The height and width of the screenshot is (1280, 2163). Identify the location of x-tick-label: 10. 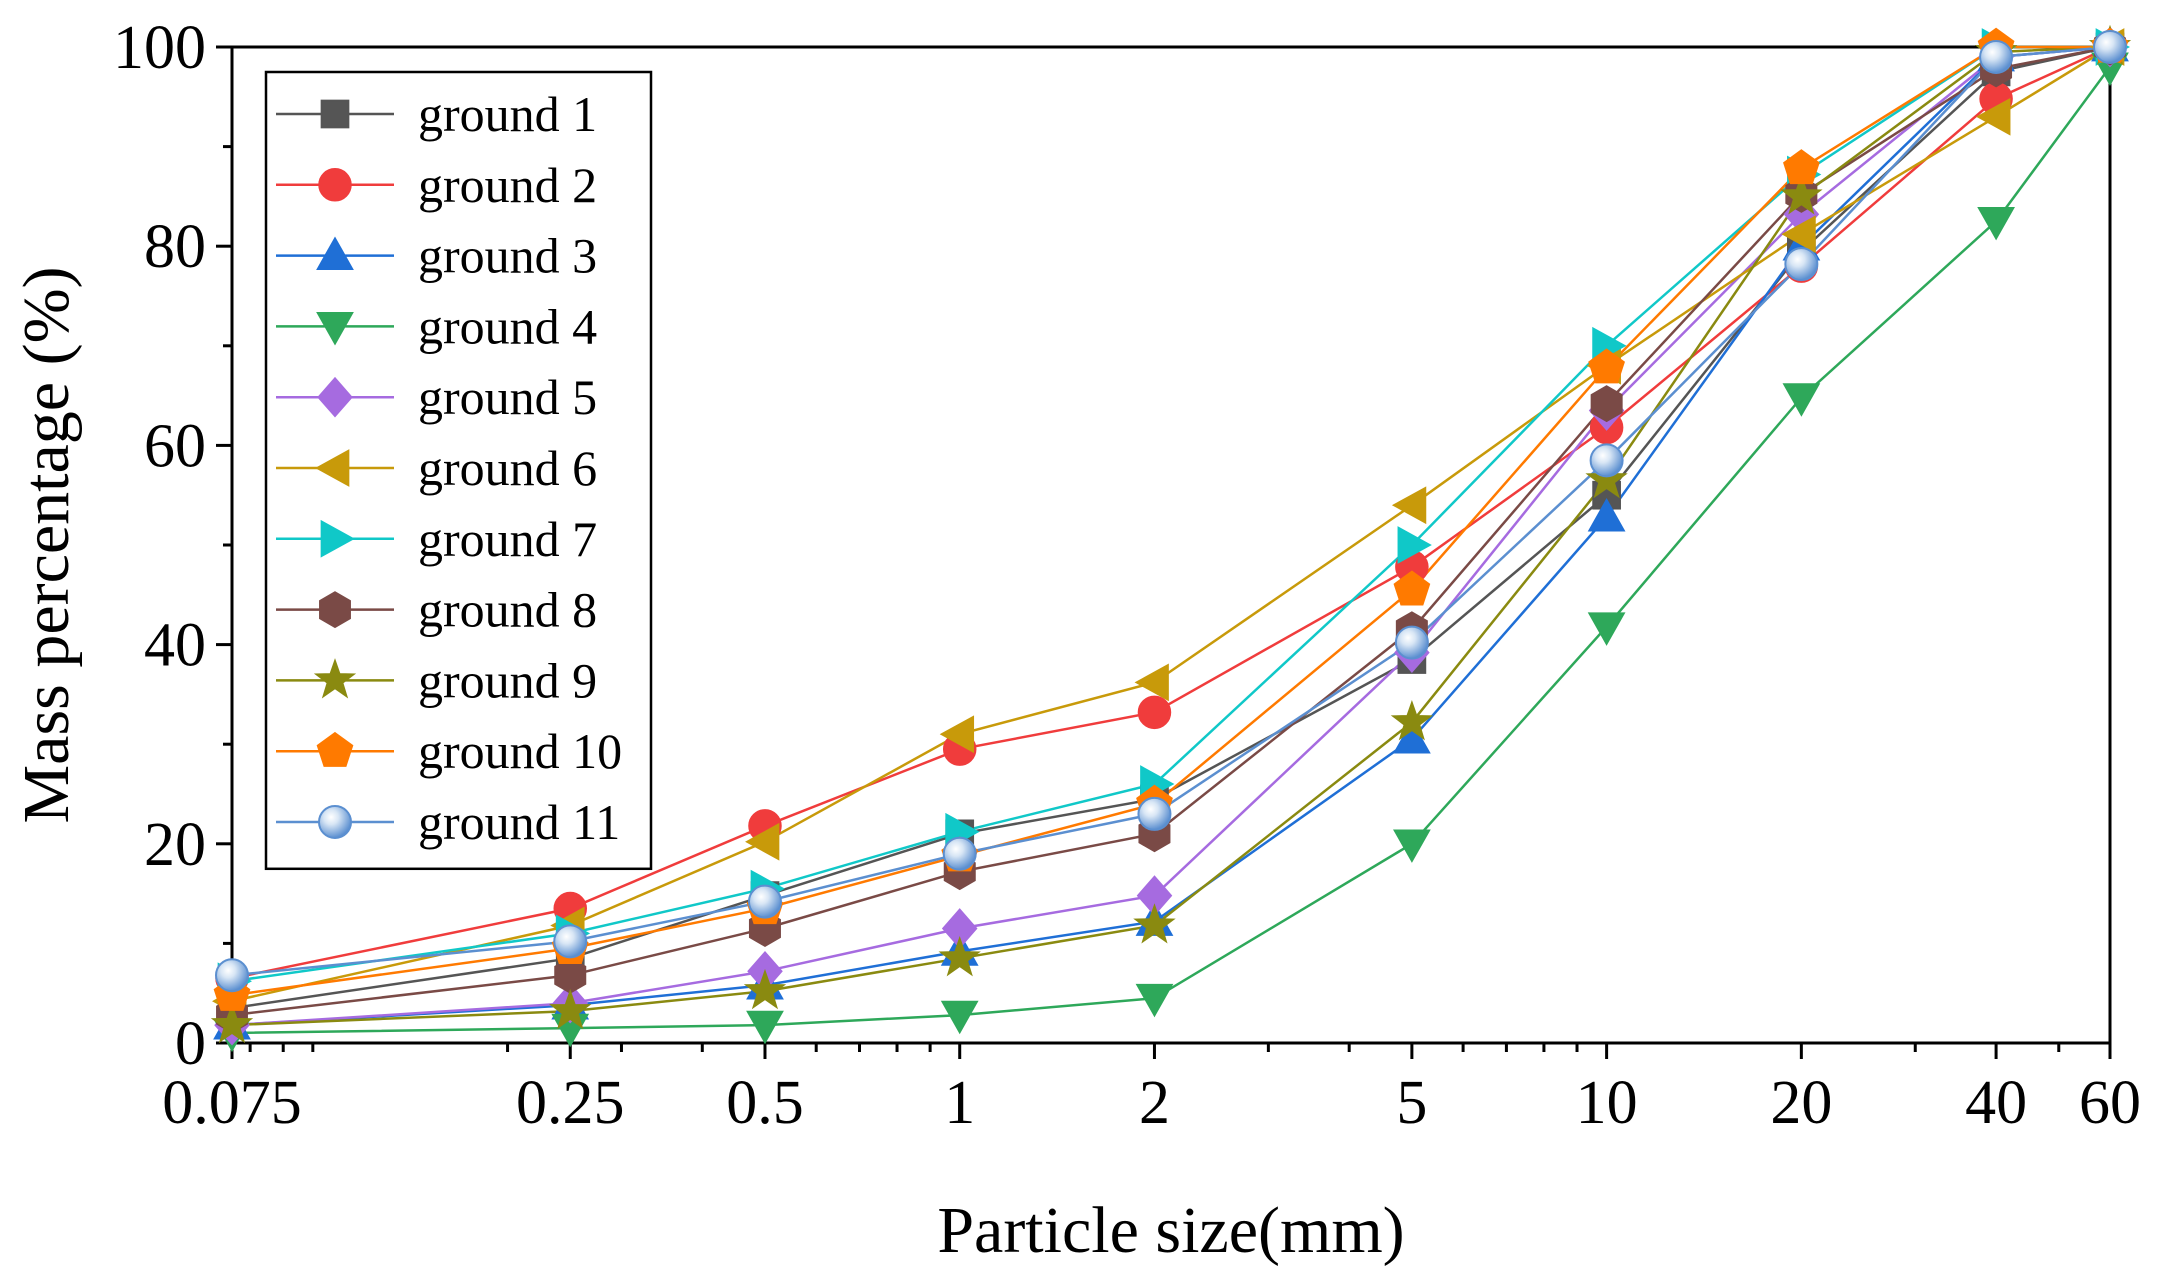
(1607, 1103).